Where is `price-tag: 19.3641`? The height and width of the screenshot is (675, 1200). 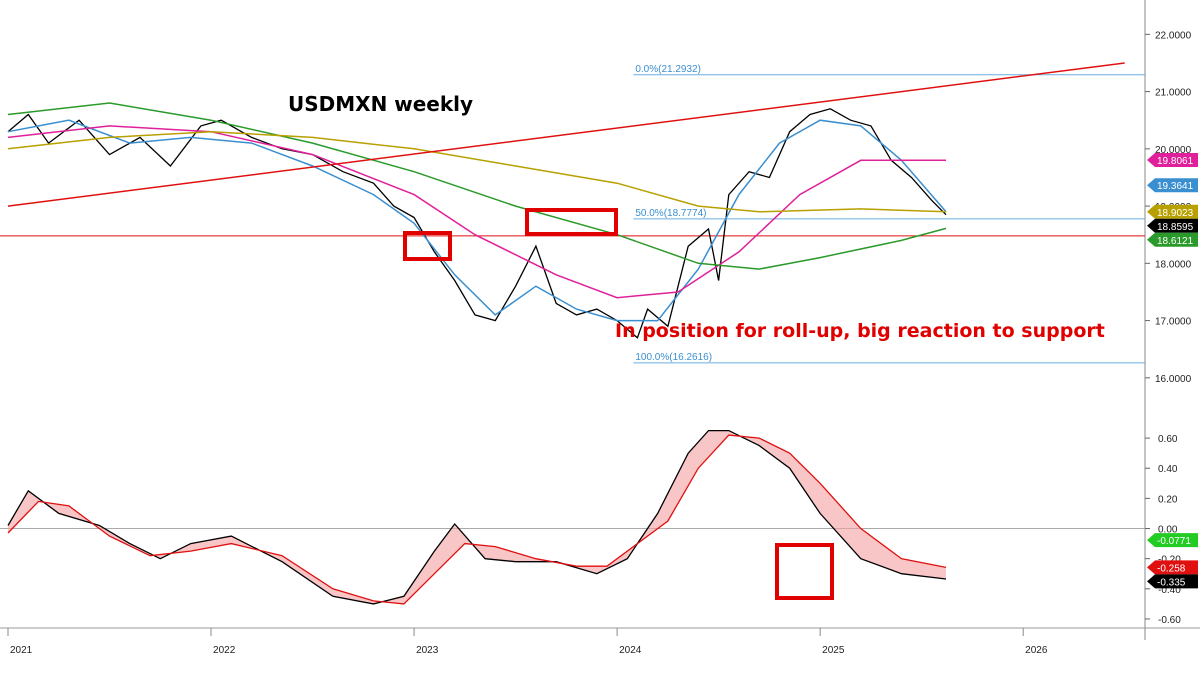 price-tag: 19.3641 is located at coordinates (1175, 186).